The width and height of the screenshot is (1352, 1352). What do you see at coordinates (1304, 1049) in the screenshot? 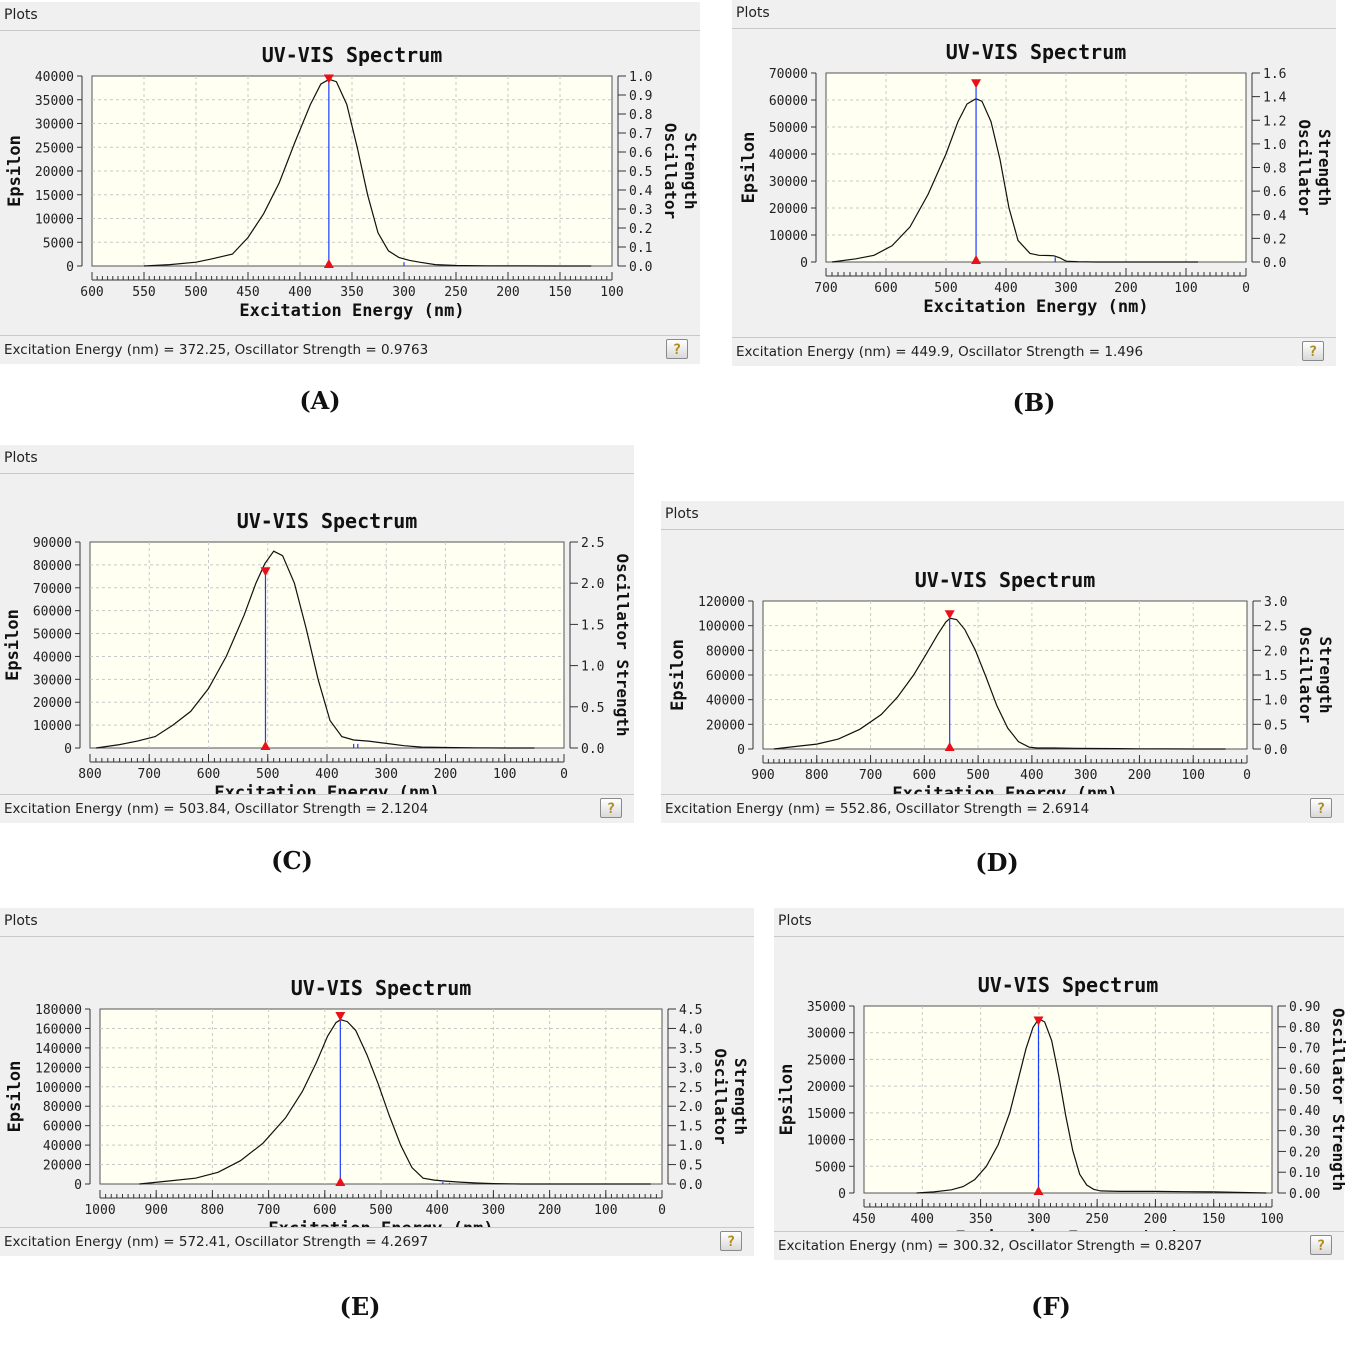
I see `y2-tick-label: 0.70` at bounding box center [1304, 1049].